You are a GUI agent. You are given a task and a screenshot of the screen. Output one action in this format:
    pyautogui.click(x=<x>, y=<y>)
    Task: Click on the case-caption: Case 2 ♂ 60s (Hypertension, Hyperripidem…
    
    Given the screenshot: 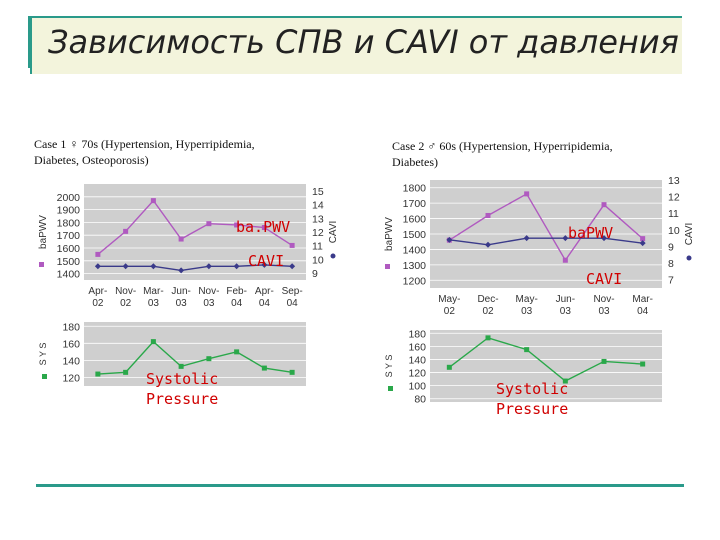 What is the action you would take?
    pyautogui.click(x=502, y=154)
    